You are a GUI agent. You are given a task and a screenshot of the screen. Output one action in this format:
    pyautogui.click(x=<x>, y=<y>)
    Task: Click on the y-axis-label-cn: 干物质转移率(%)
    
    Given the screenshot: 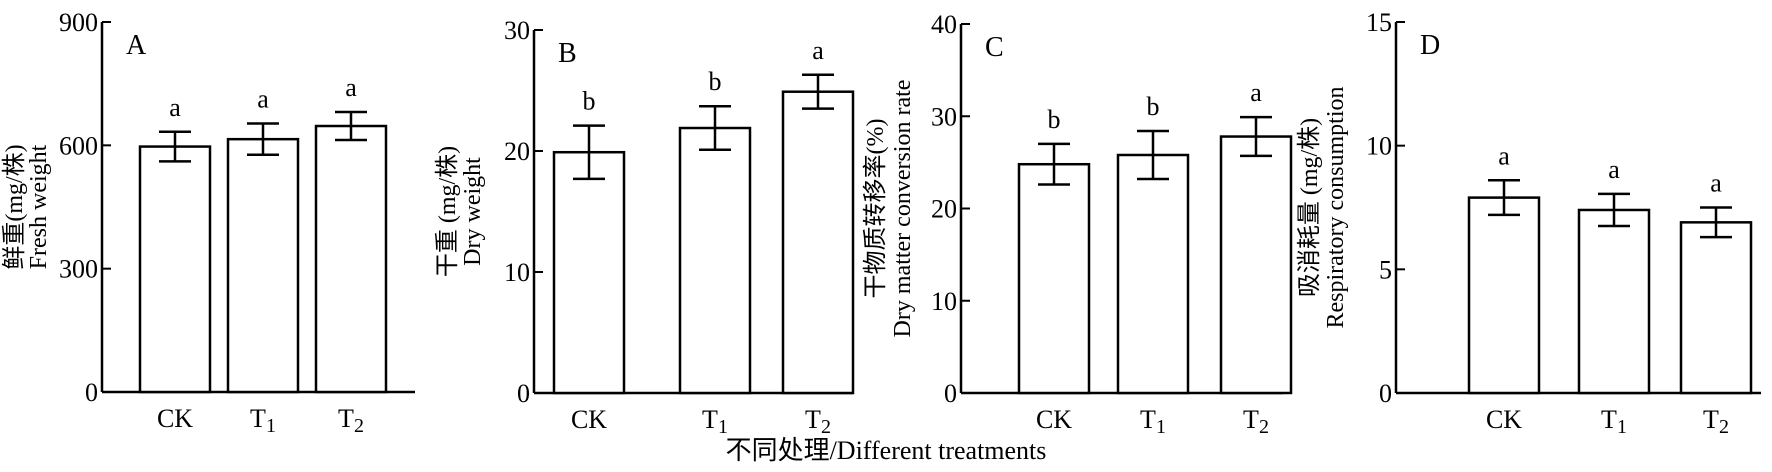 What is the action you would take?
    pyautogui.click(x=875, y=209)
    